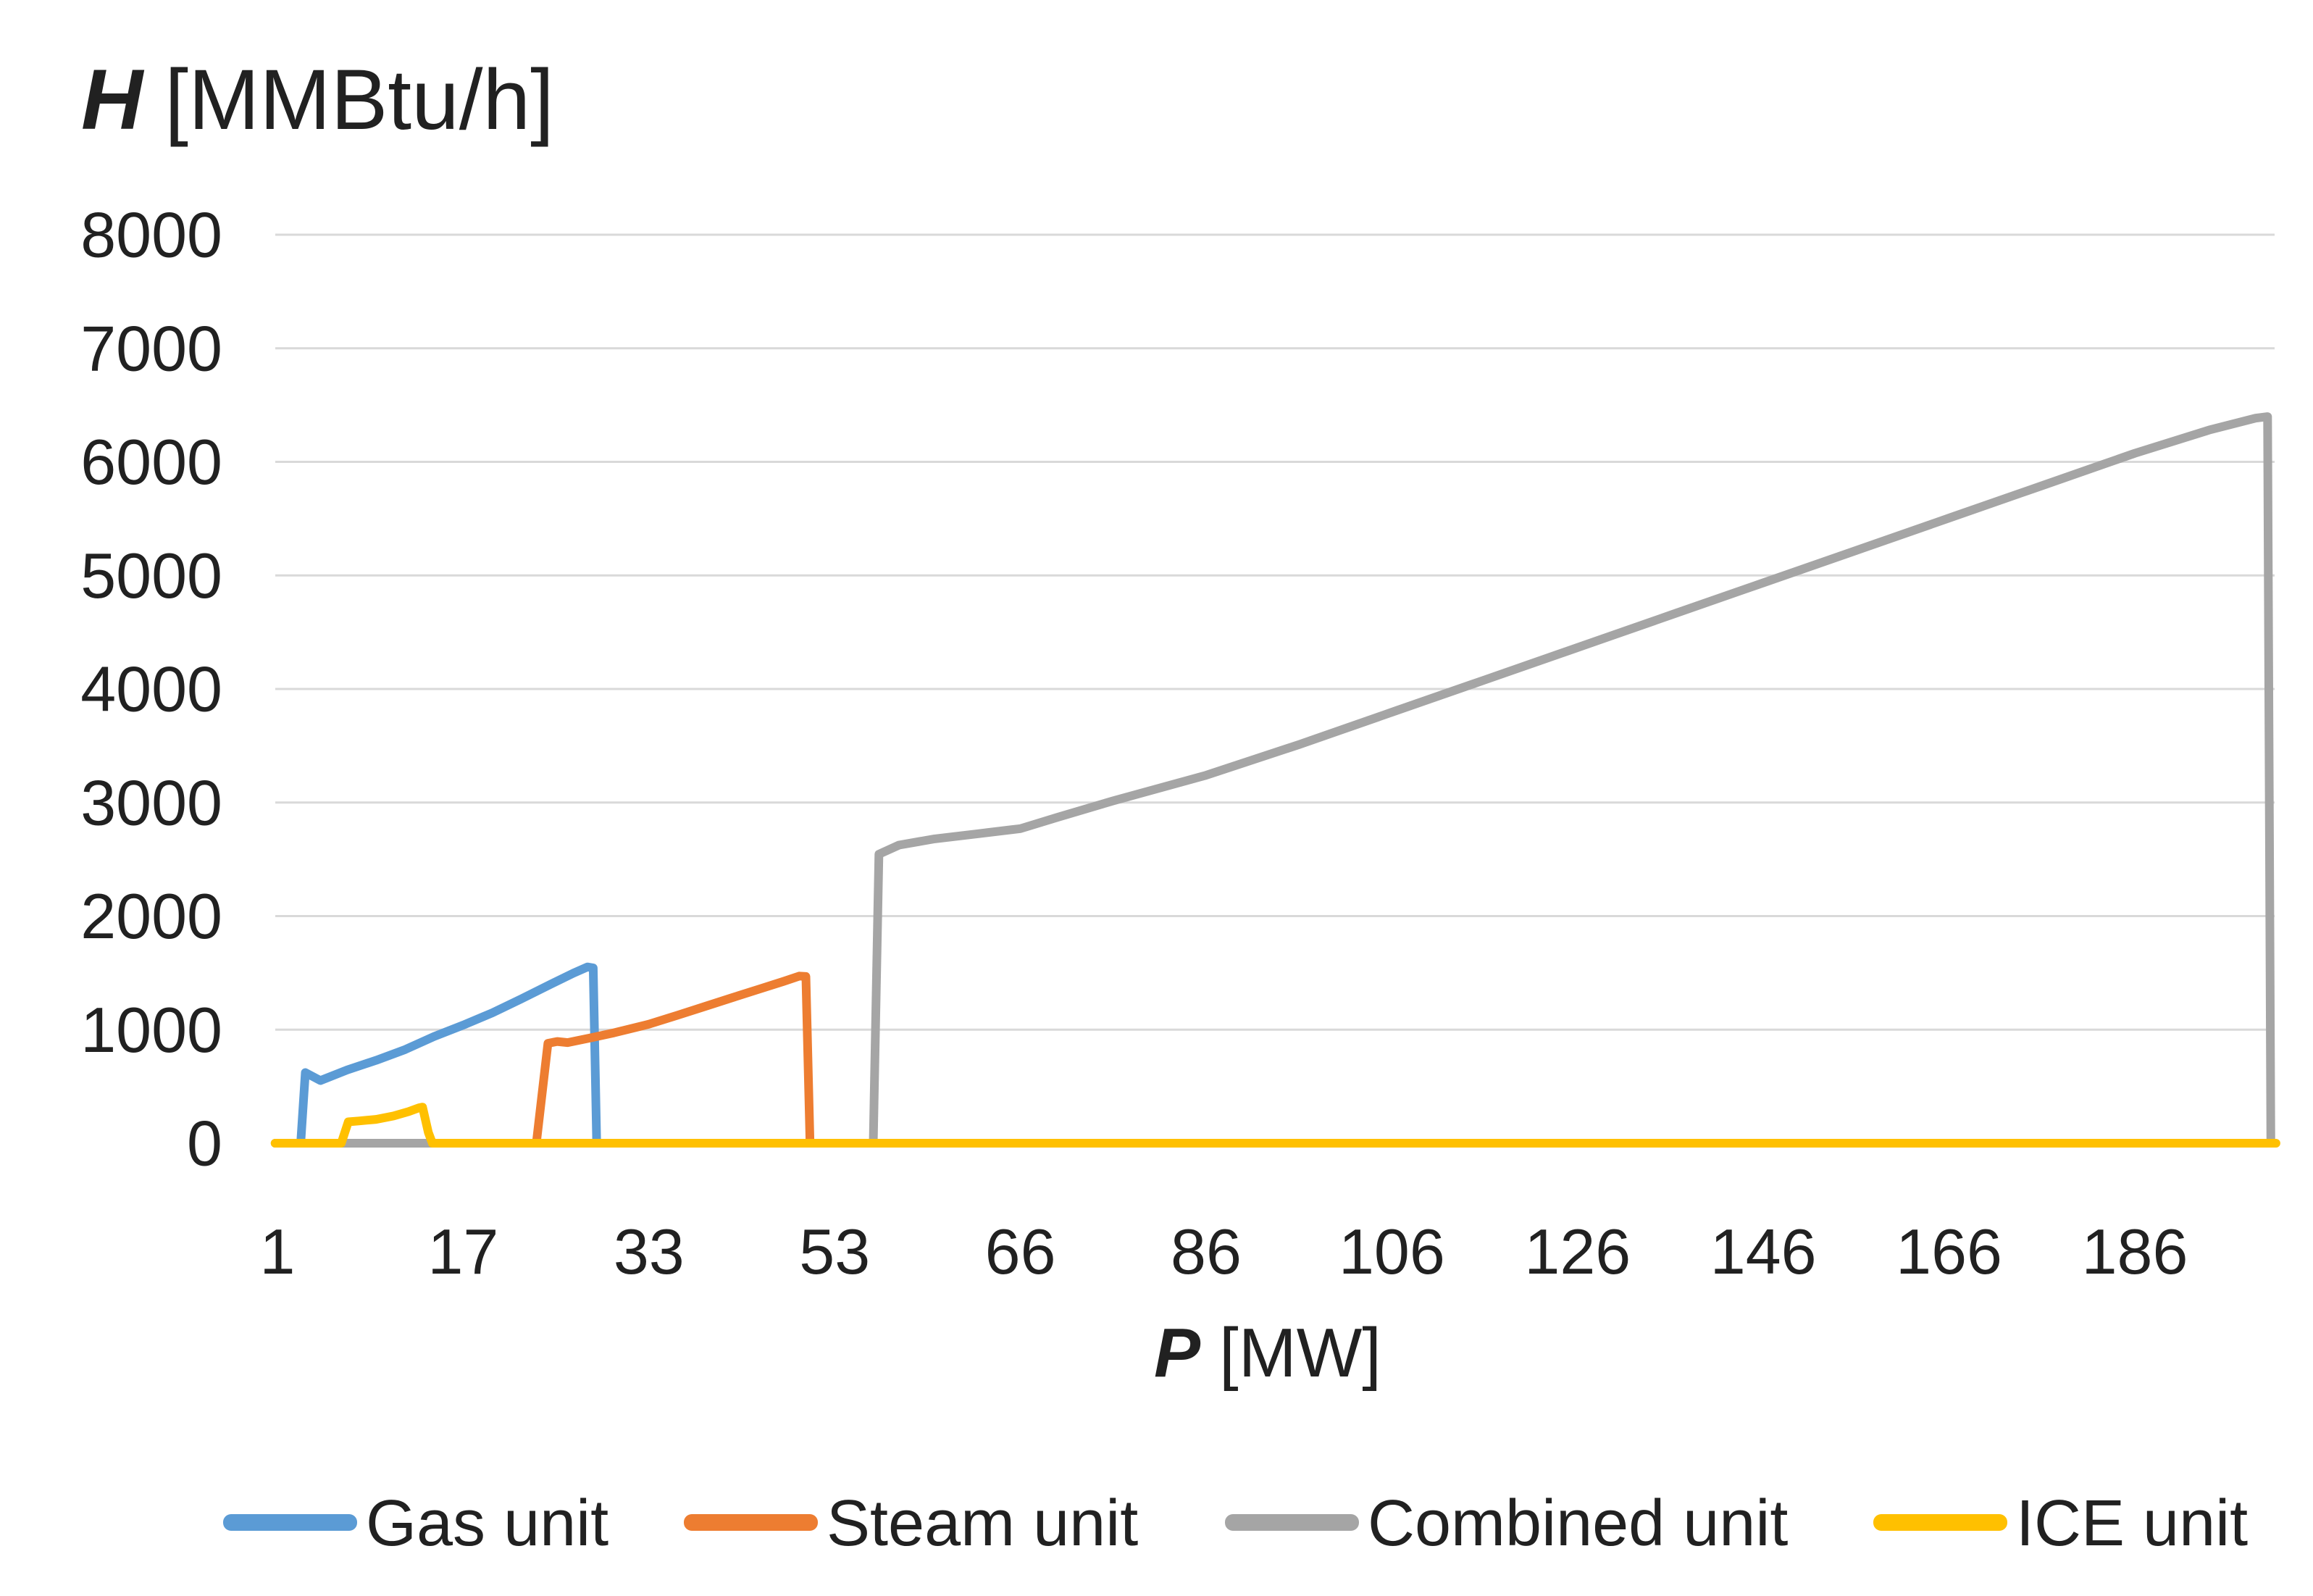  What do you see at coordinates (1940, 1522) in the screenshot?
I see `legend-swatch-ice-unit` at bounding box center [1940, 1522].